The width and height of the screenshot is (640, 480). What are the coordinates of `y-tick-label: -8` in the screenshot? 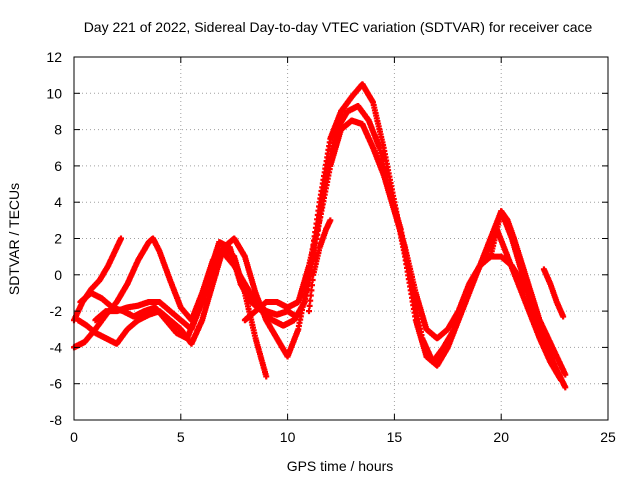 It's located at (56, 420).